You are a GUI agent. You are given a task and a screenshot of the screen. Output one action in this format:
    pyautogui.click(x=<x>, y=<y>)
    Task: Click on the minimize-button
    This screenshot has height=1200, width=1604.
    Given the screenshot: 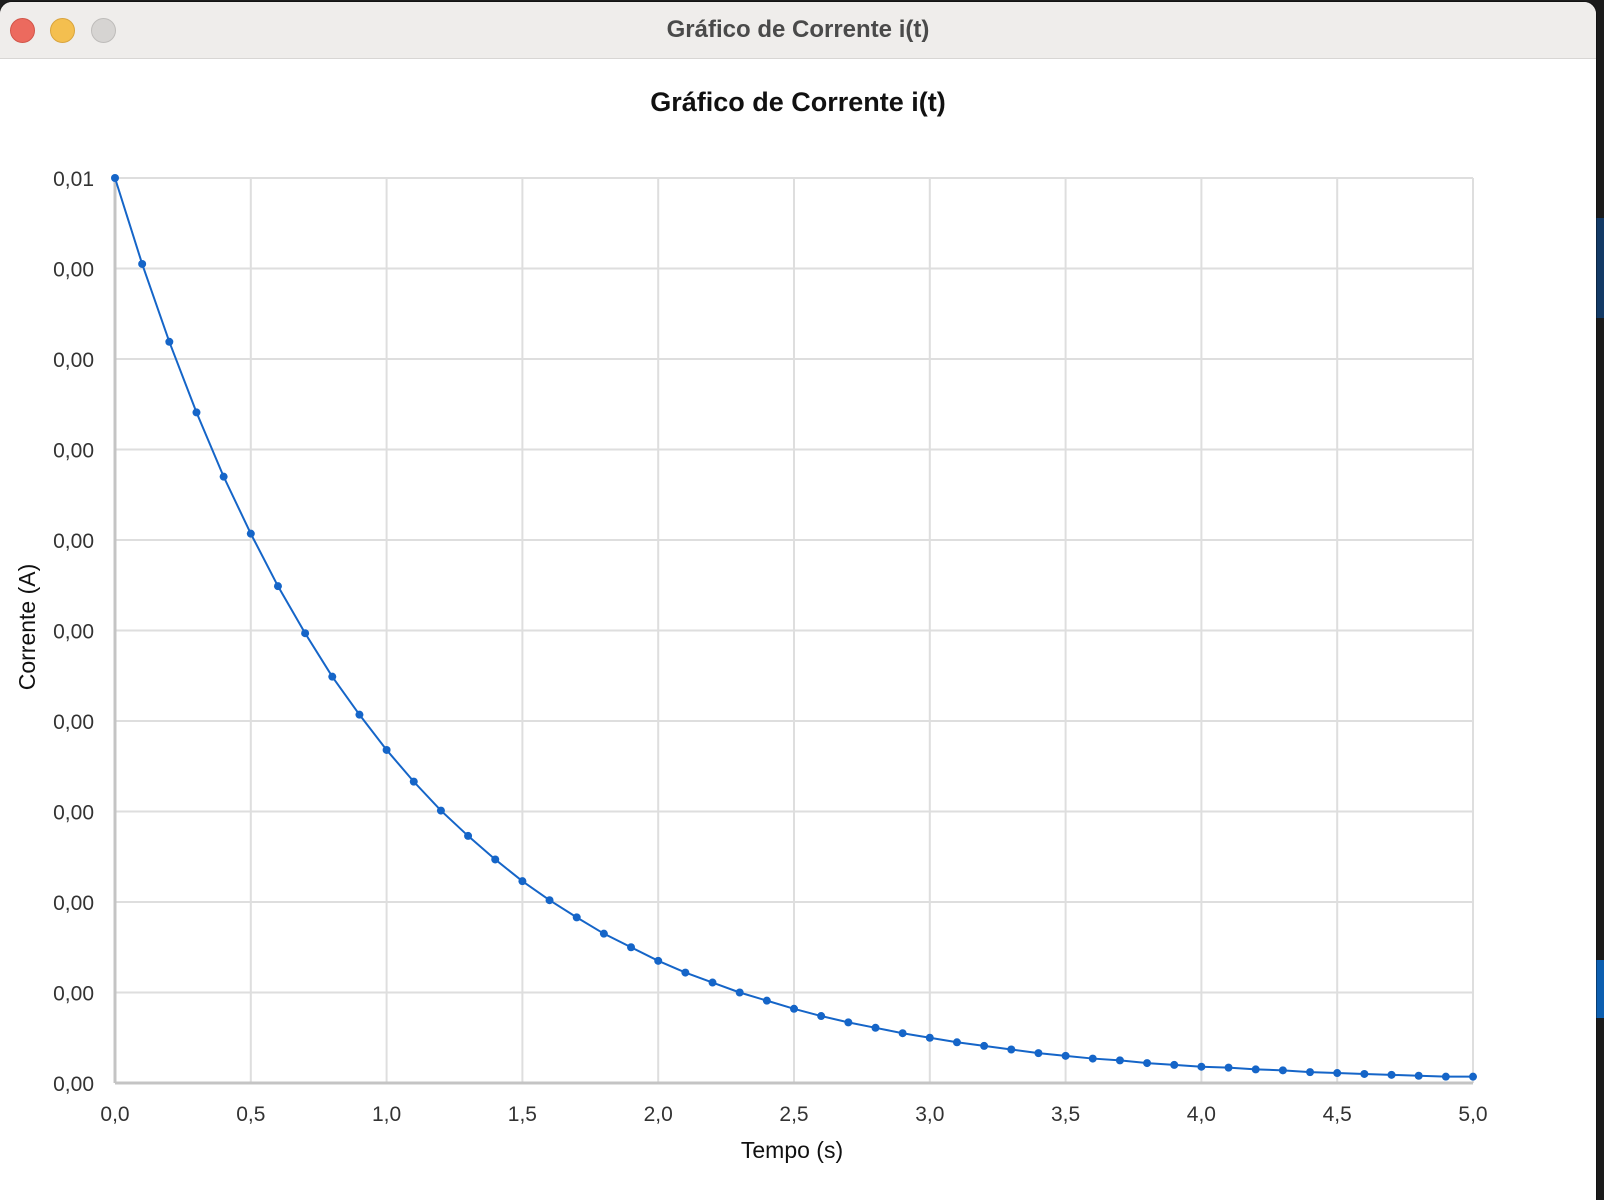 What is the action you would take?
    pyautogui.click(x=62, y=30)
    